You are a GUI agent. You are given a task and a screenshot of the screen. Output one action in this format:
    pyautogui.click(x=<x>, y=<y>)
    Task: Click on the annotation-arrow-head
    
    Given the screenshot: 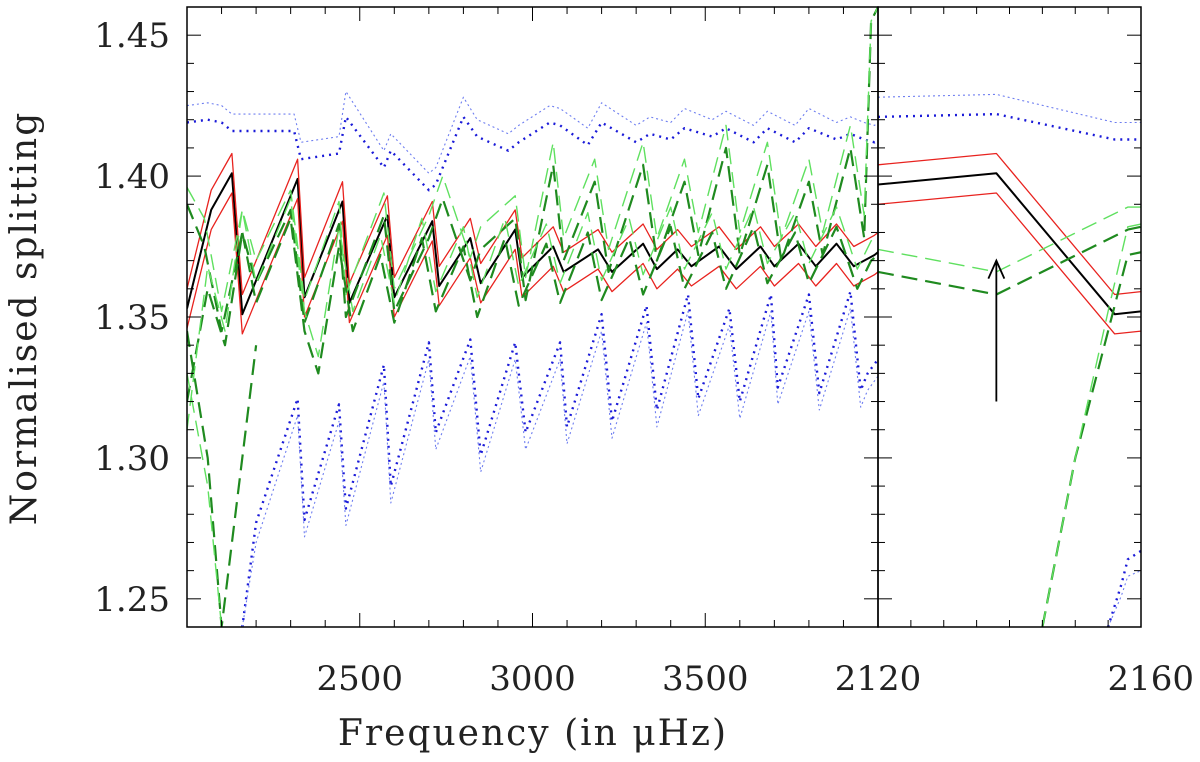 What is the action you would take?
    pyautogui.click(x=996, y=269)
    